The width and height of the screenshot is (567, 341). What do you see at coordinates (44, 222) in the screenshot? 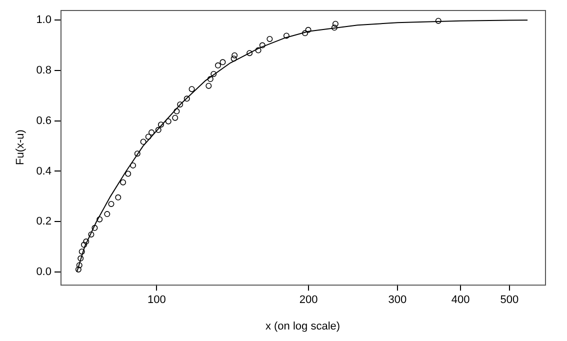
I see `y-tick-label: 0.2` at bounding box center [44, 222].